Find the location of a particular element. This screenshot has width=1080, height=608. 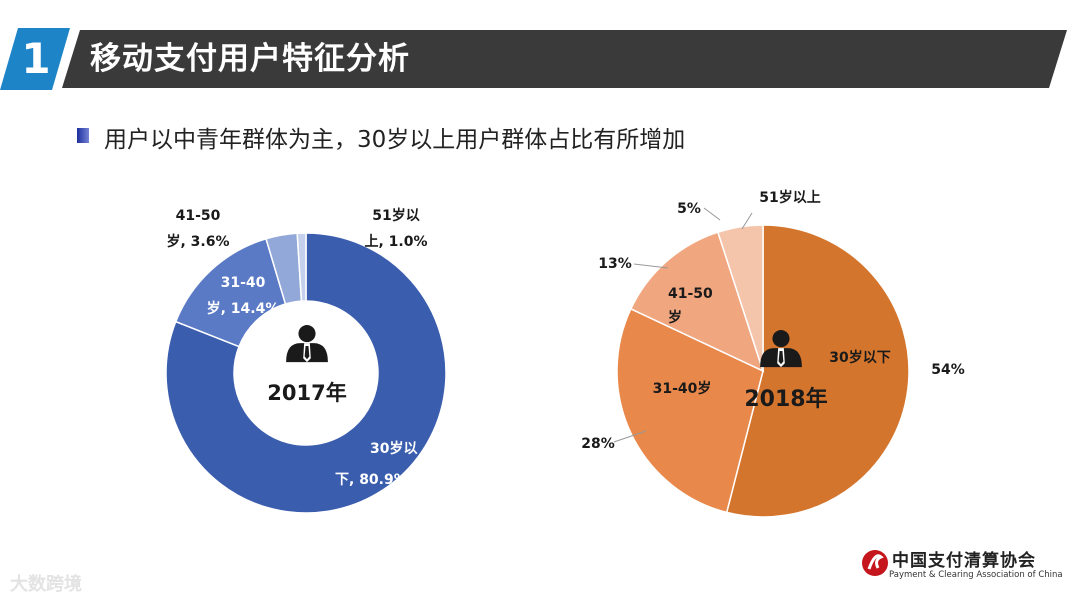

slice-label-2017-2: 41-50 is located at coordinates (198, 216).